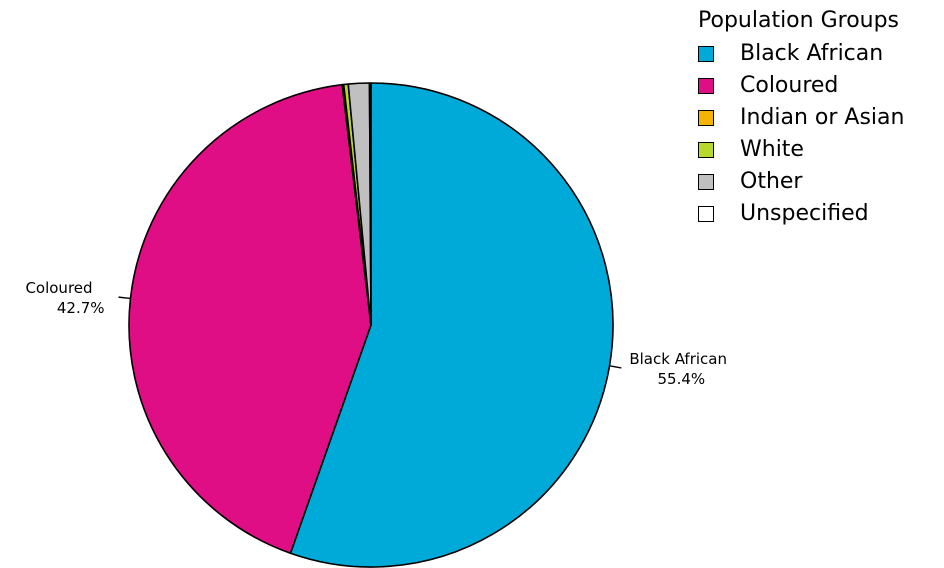 Image resolution: width=944 pixels, height=568 pixels. I want to click on slice-unspecified, so click(370, 204).